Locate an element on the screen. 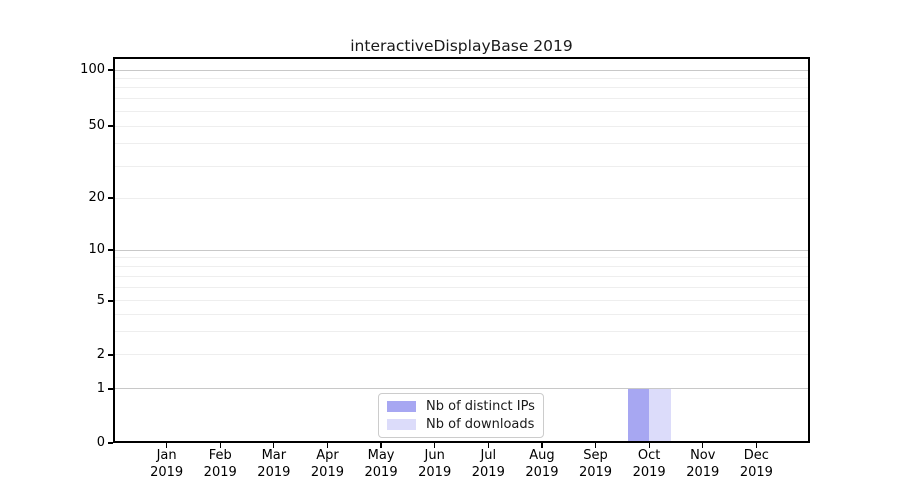  legend-item: Nb of downloads is located at coordinates (461, 424).